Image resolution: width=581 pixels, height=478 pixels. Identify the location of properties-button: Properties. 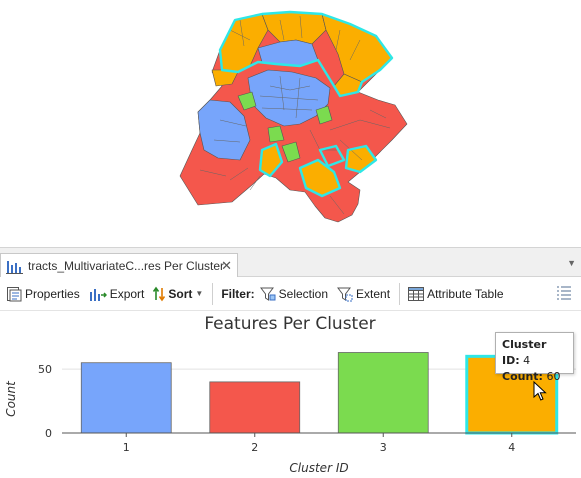
(43, 294).